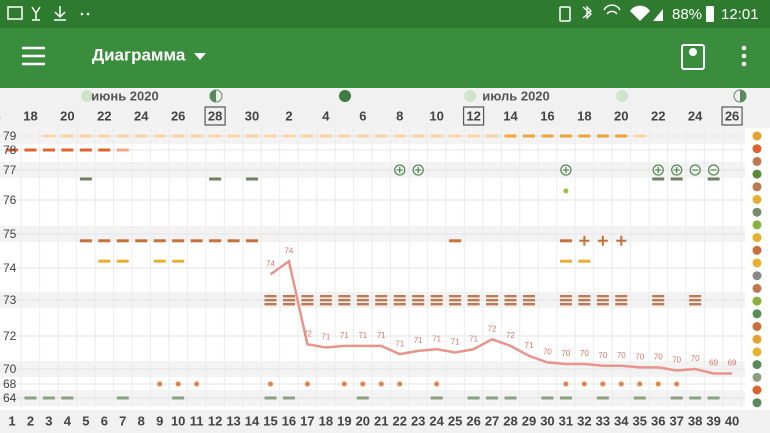 The height and width of the screenshot is (433, 770). I want to click on x-tick-label: 40, so click(732, 420).